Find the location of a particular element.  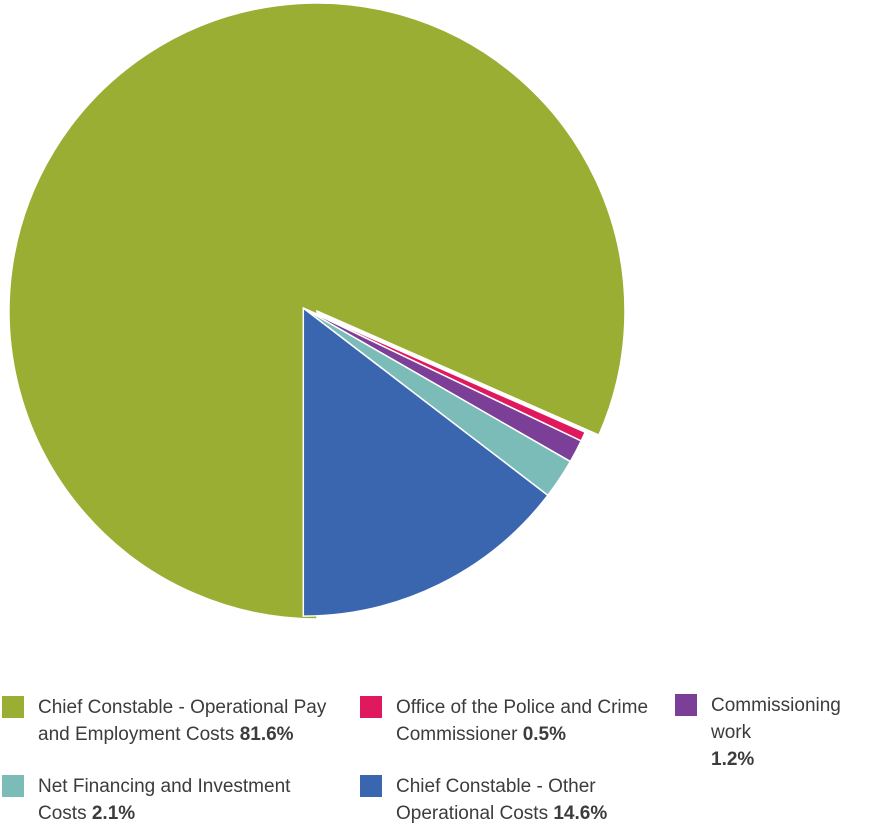

legend-item-net-financing: Net Financing and Investment Costs 2.1% is located at coordinates (146, 800).